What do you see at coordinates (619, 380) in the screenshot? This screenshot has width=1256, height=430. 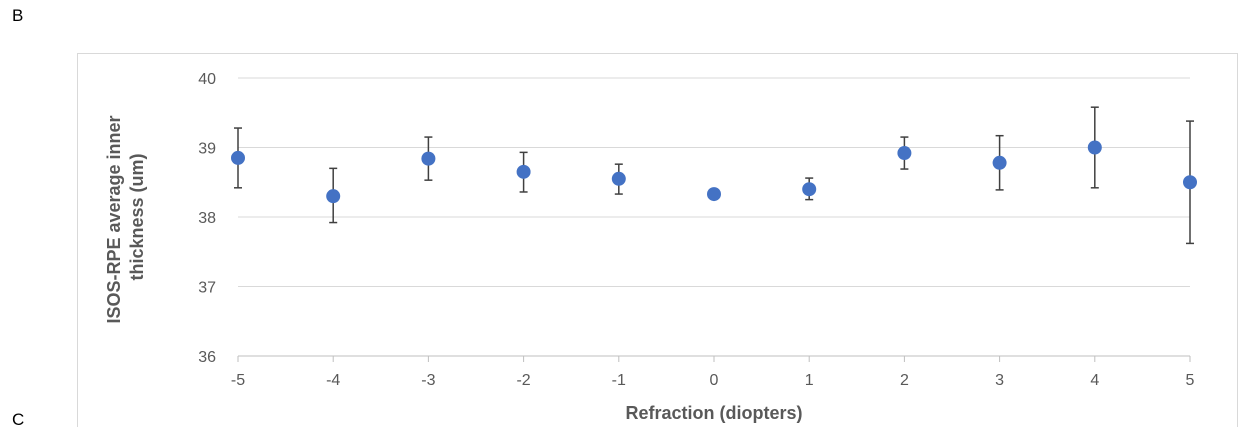 I see `x-tick-label: -1` at bounding box center [619, 380].